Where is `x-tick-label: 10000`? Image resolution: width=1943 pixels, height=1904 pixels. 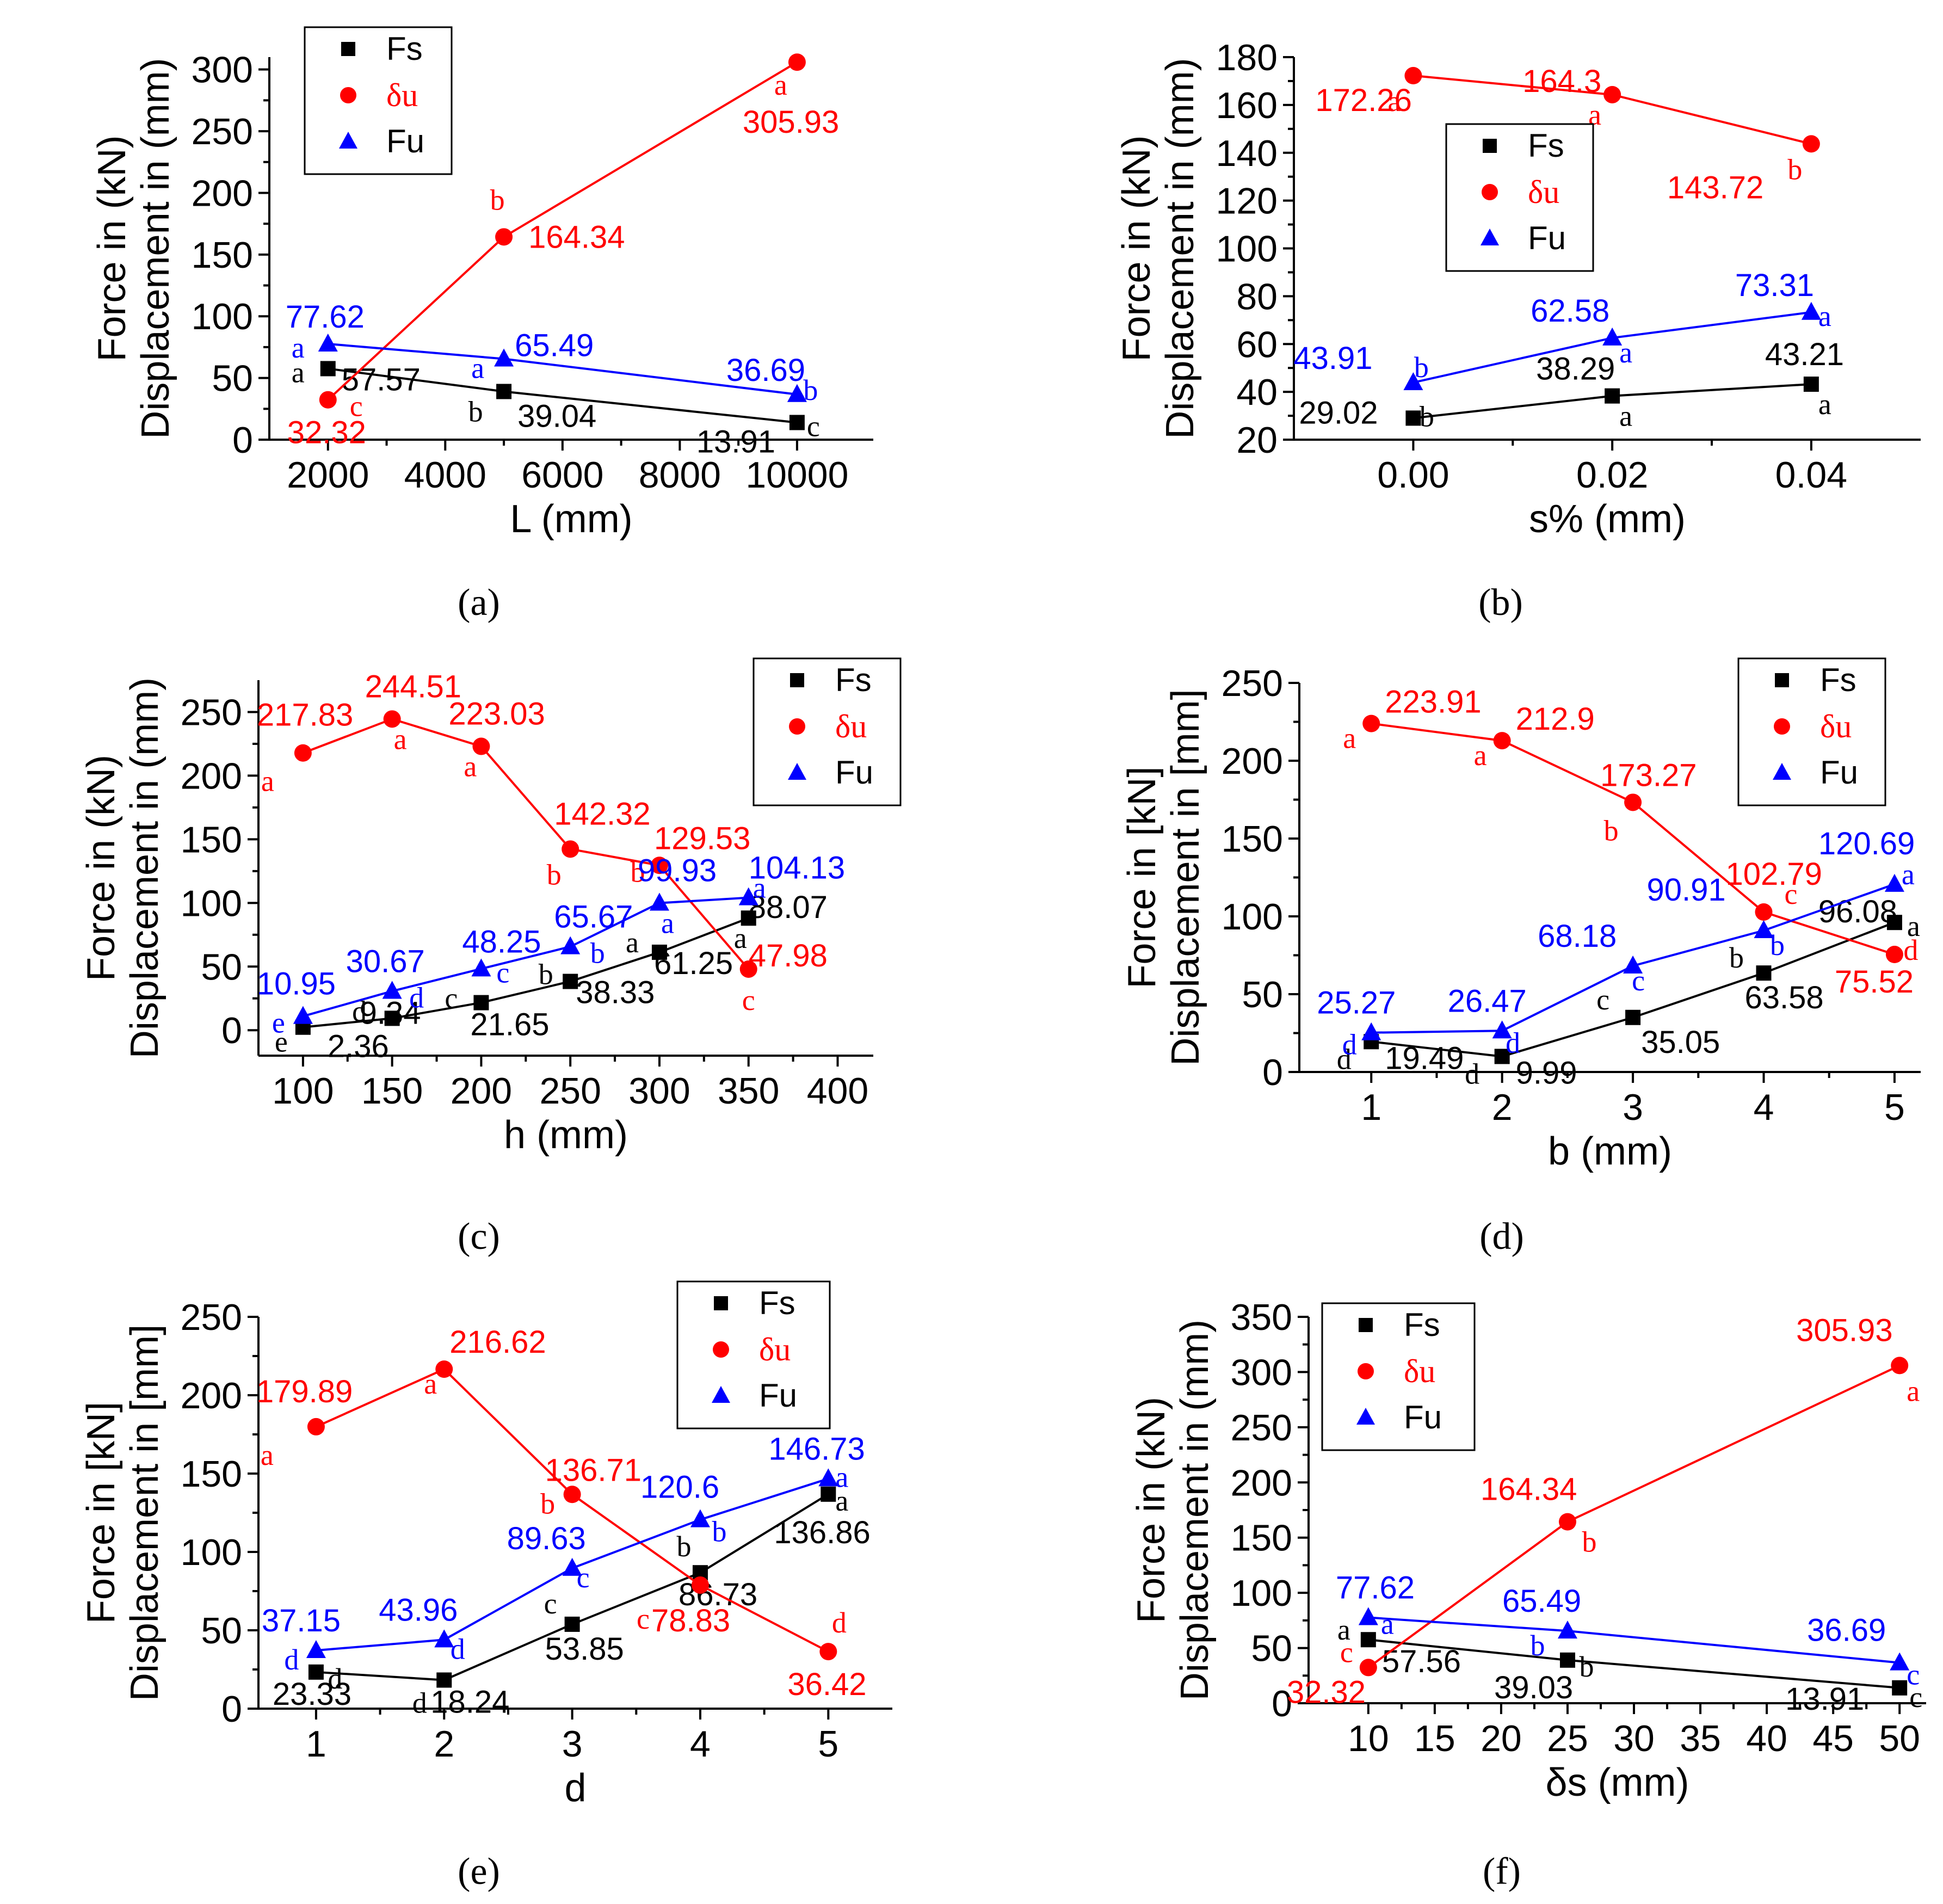 x-tick-label: 10000 is located at coordinates (796, 475).